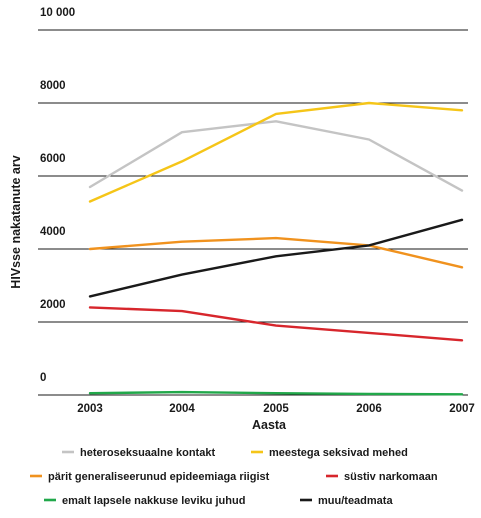 The width and height of the screenshot is (481, 518). I want to click on y-tick-label: 10 000, so click(57, 13).